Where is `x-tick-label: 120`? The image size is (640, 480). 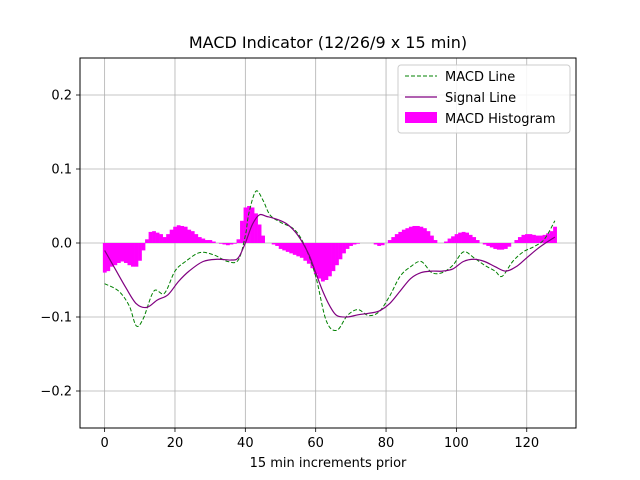
x-tick-label: 120 is located at coordinates (526, 443).